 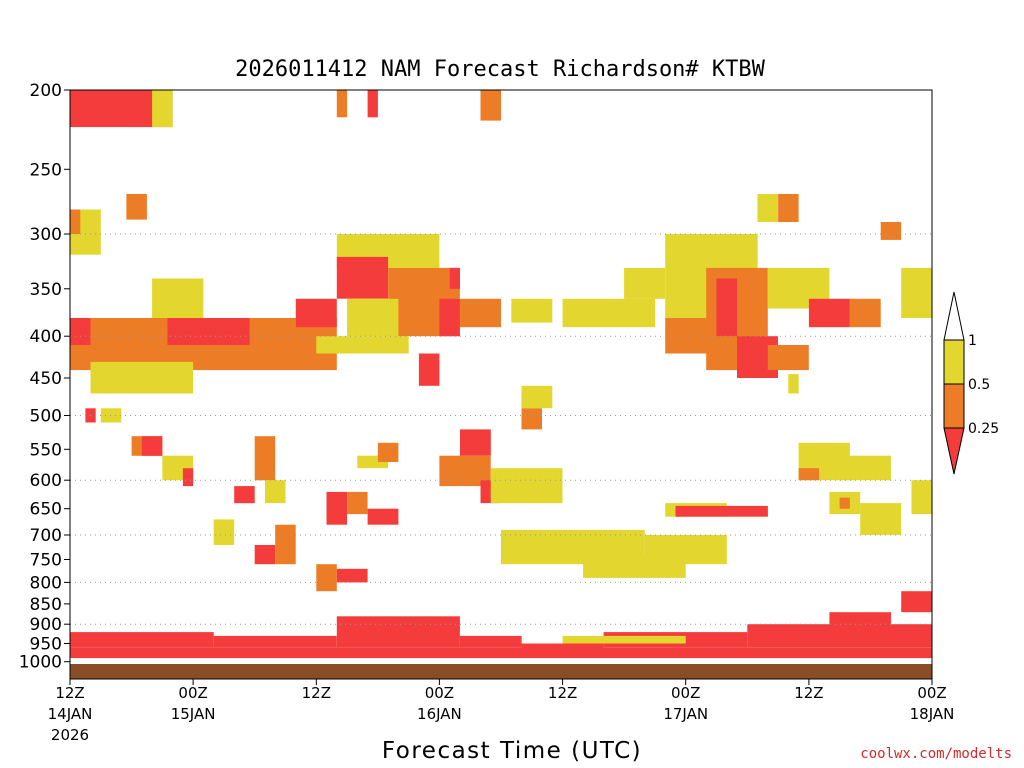 What do you see at coordinates (983, 429) in the screenshot?
I see `colorbar-label-0.25: 0.25` at bounding box center [983, 429].